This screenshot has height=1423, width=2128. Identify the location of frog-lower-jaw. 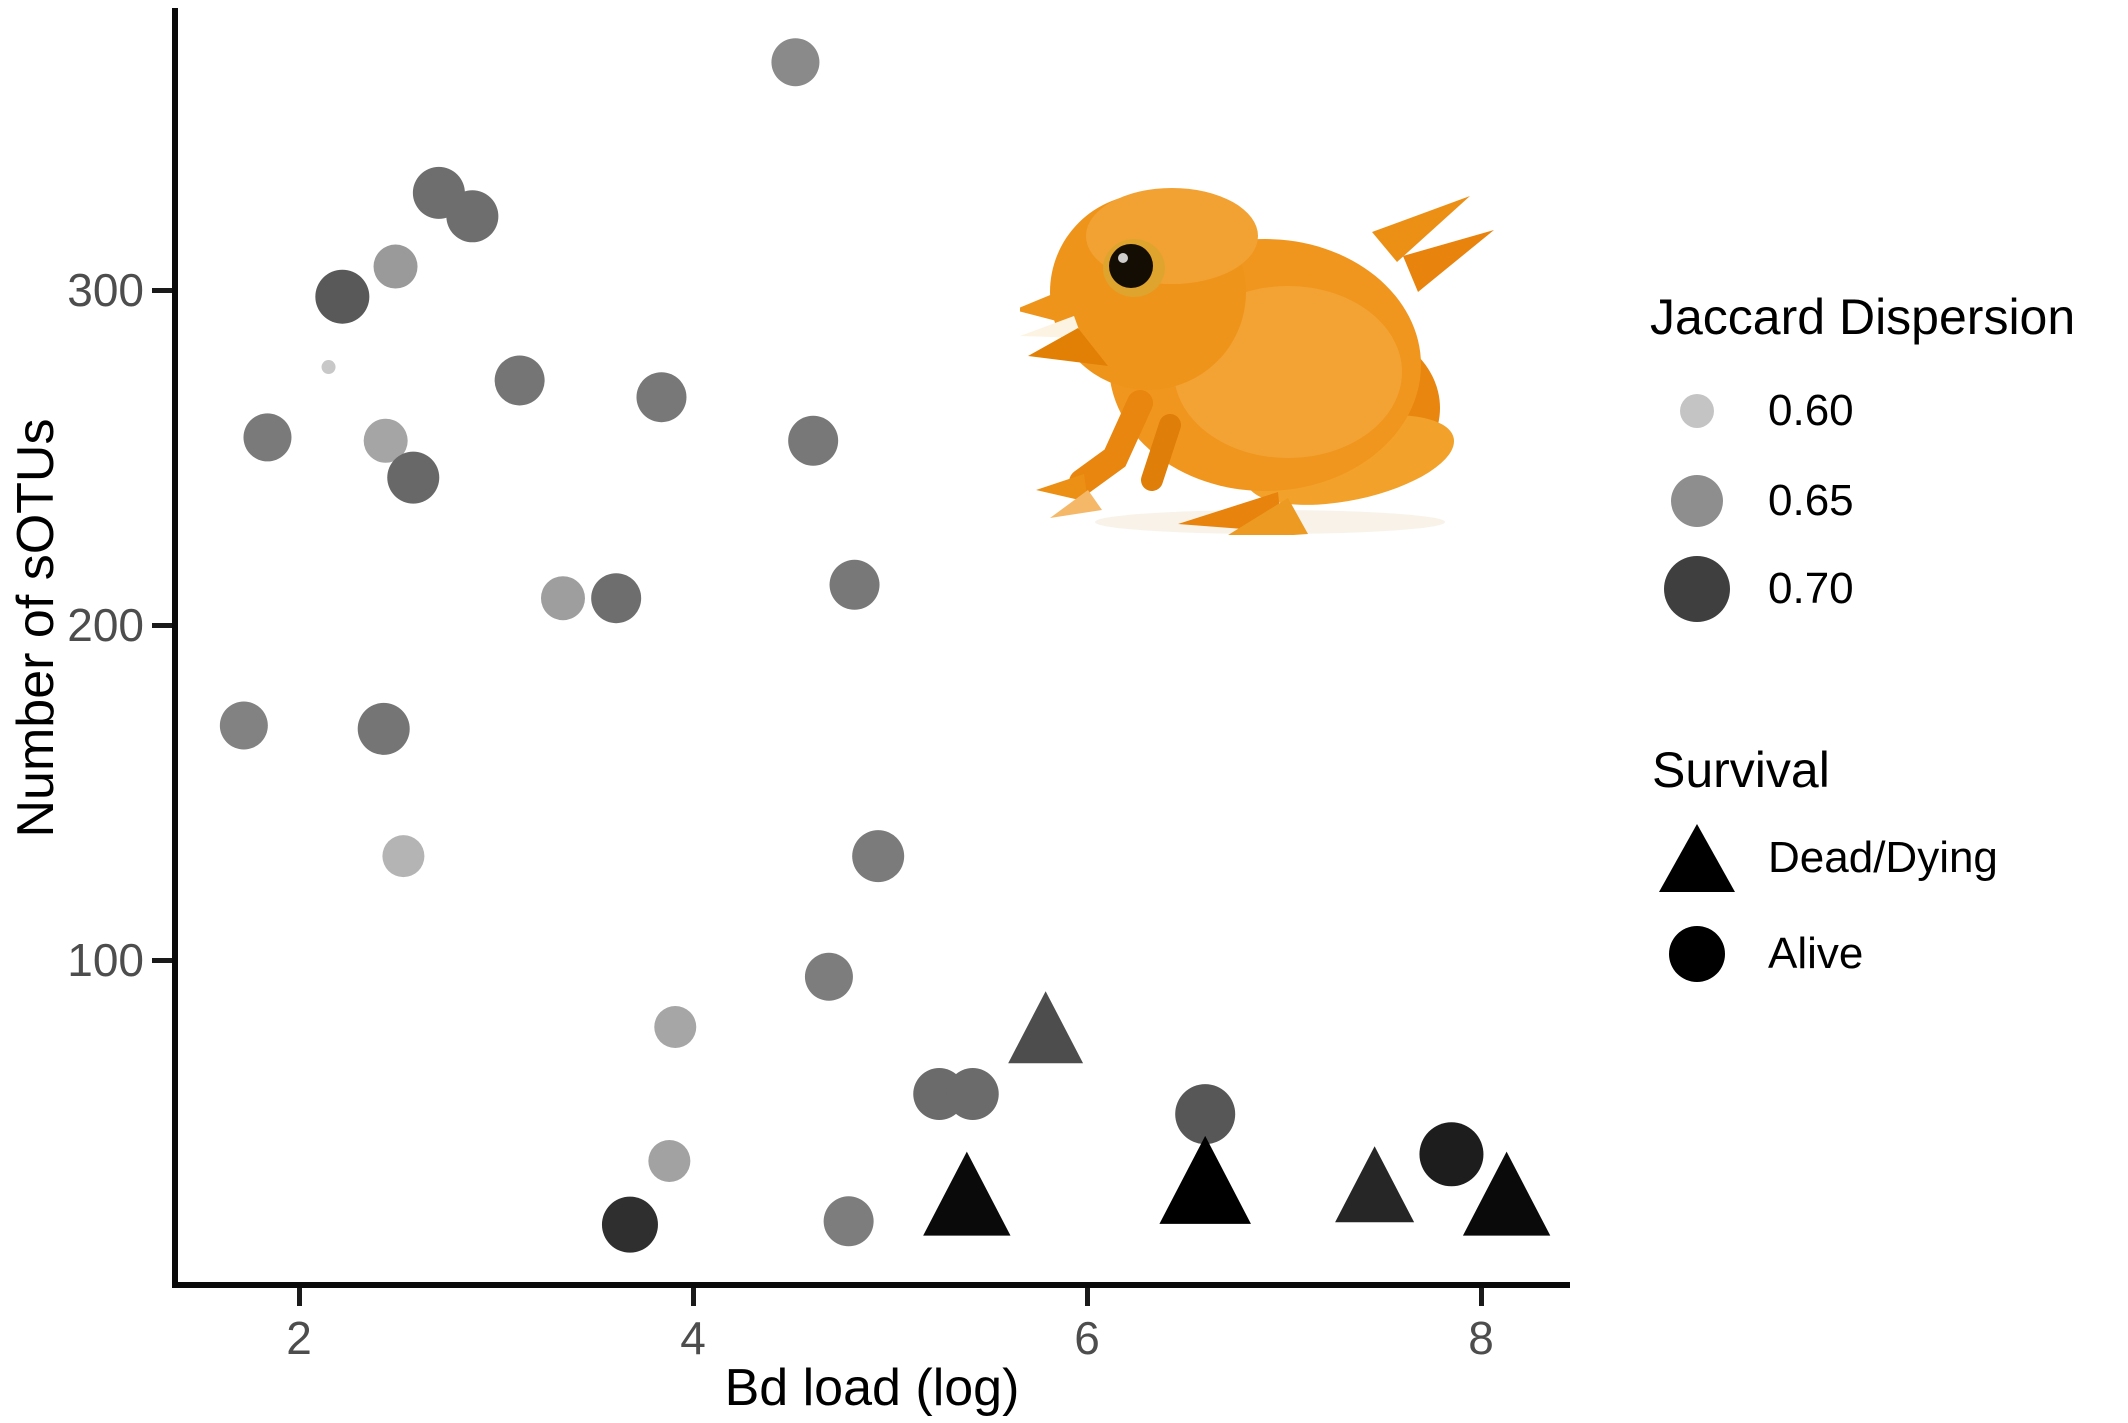
(1068, 347).